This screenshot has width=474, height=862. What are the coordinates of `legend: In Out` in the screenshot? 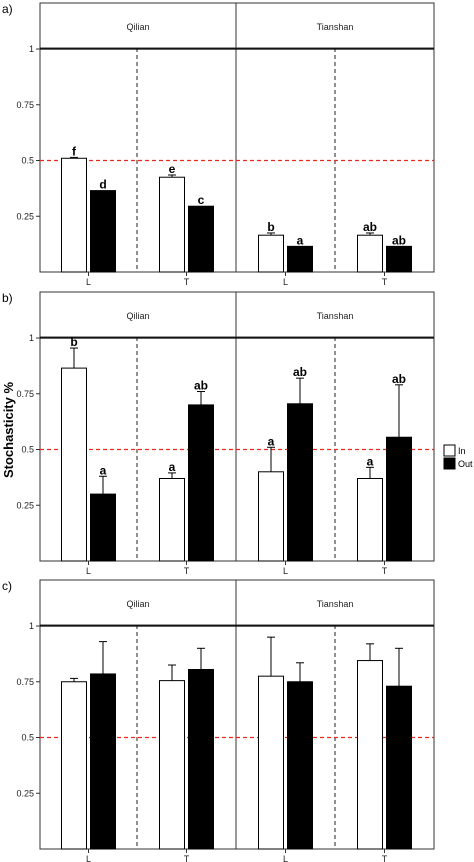 It's located at (458, 457).